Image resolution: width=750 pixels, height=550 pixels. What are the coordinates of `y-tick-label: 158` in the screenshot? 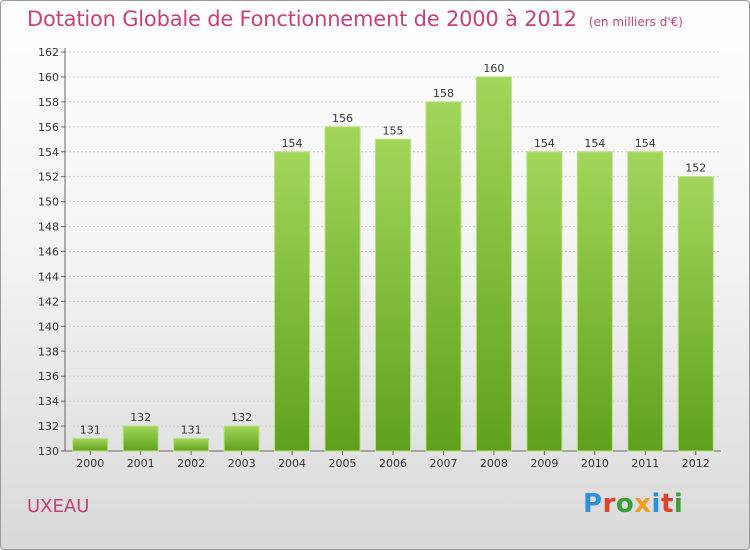 It's located at (48, 102).